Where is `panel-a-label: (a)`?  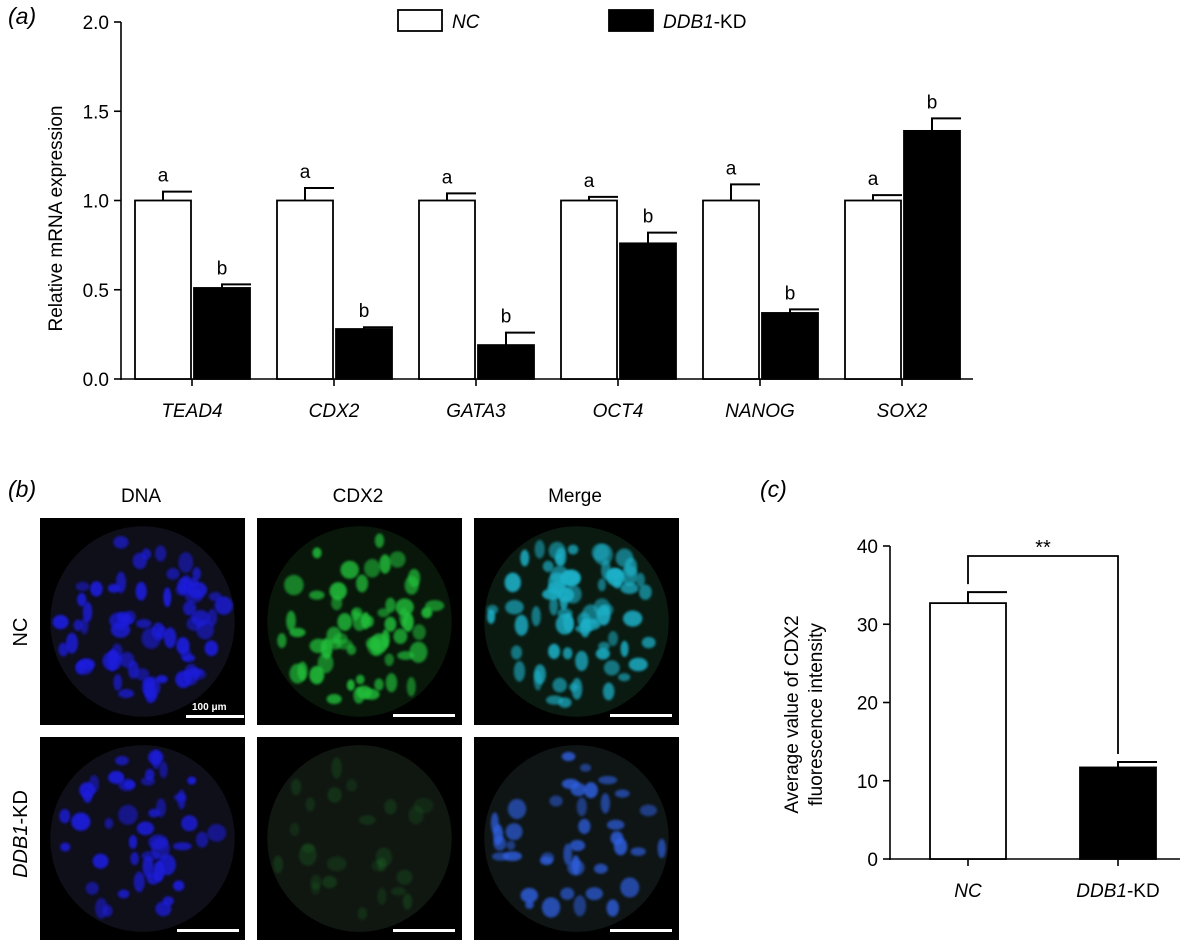 panel-a-label: (a) is located at coordinates (22, 16).